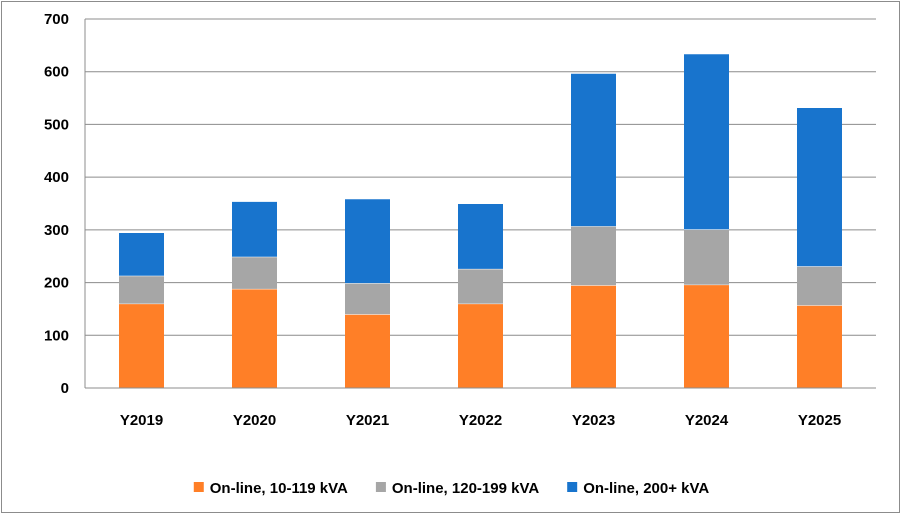 This screenshot has width=903, height=519. Describe the element at coordinates (646, 488) in the screenshot. I see `legend-label: On-line, 200+ kVA` at that location.